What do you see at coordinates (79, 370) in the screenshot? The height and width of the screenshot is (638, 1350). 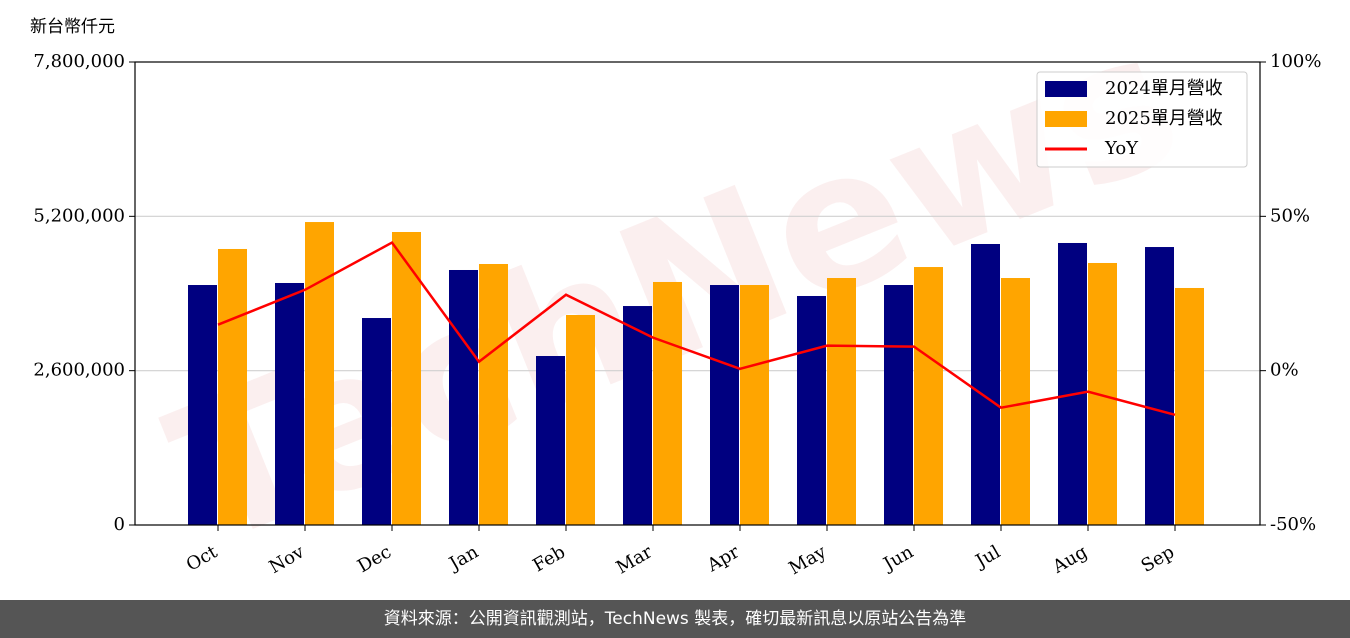 I see `y-tick-label: 2,600,000` at bounding box center [79, 370].